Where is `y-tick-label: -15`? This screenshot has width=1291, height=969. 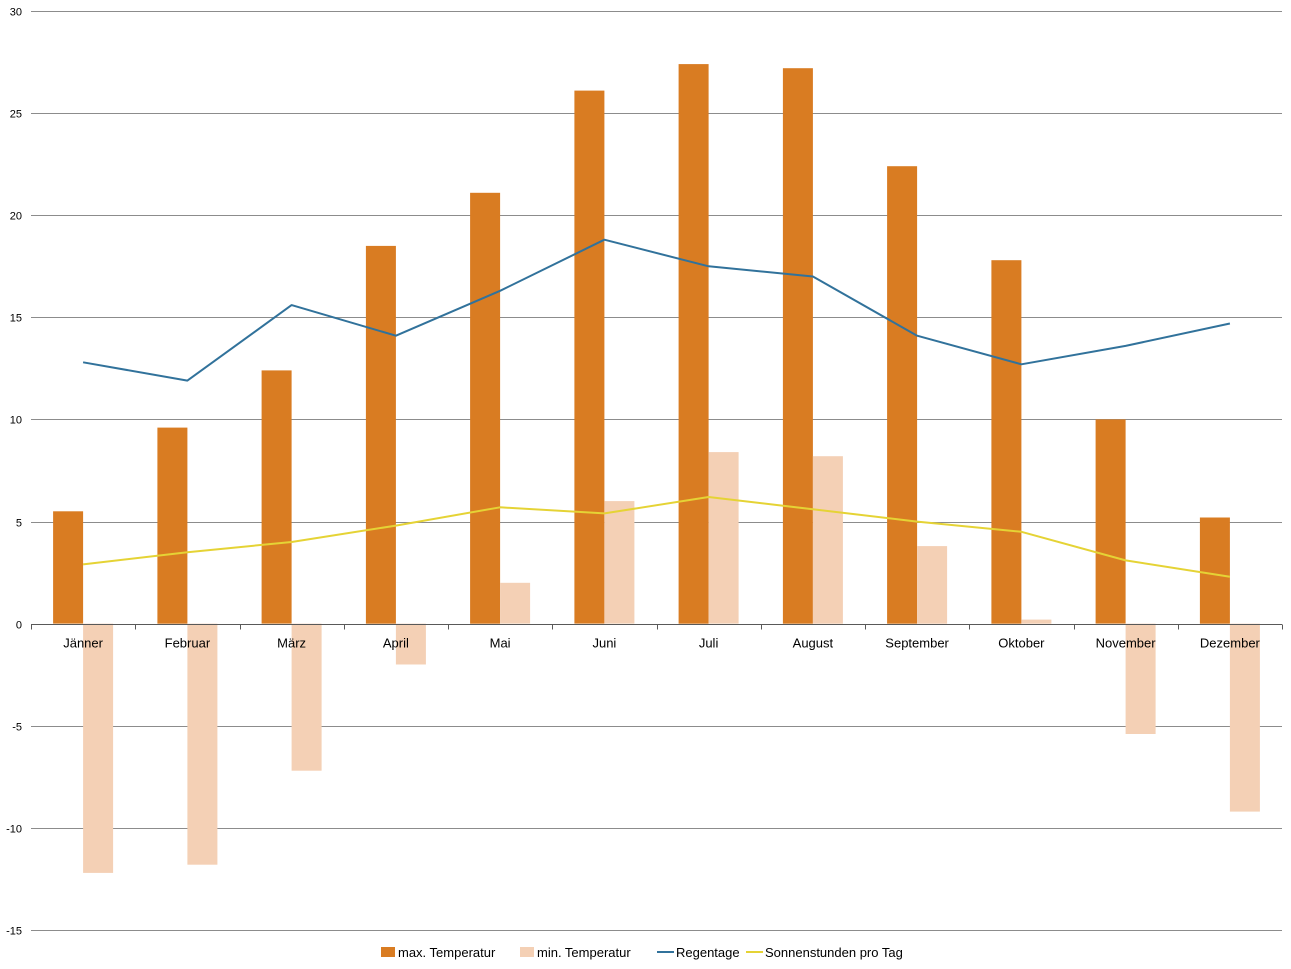
y-tick-label: -15 is located at coordinates (14, 932).